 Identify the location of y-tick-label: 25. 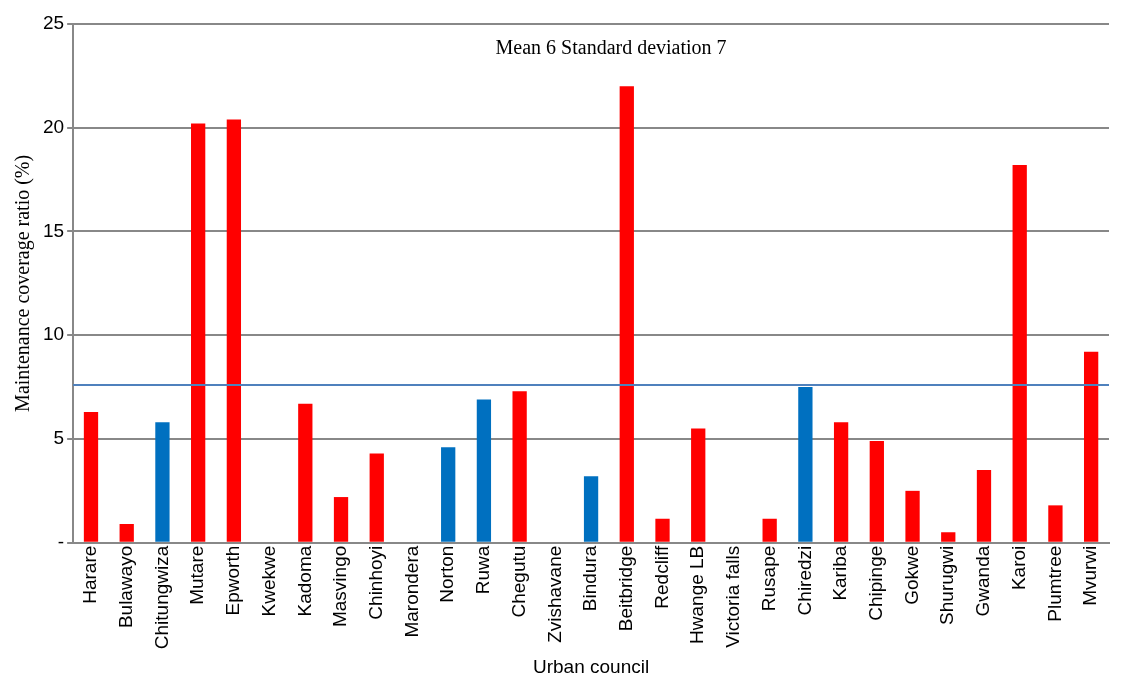
(53, 23).